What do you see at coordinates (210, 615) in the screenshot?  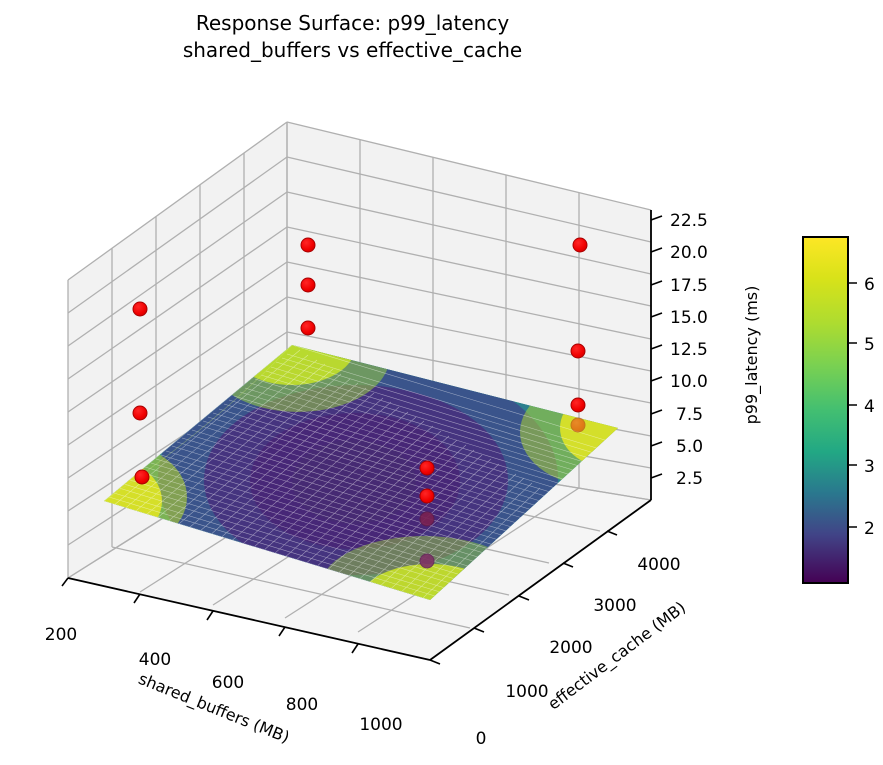 I see `x-axis-ticks` at bounding box center [210, 615].